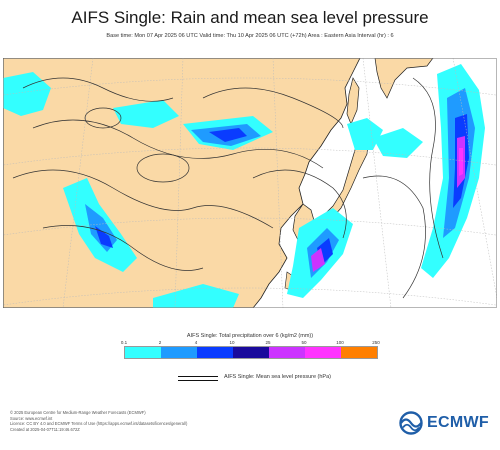  I want to click on legend-tick: 250, so click(376, 342).